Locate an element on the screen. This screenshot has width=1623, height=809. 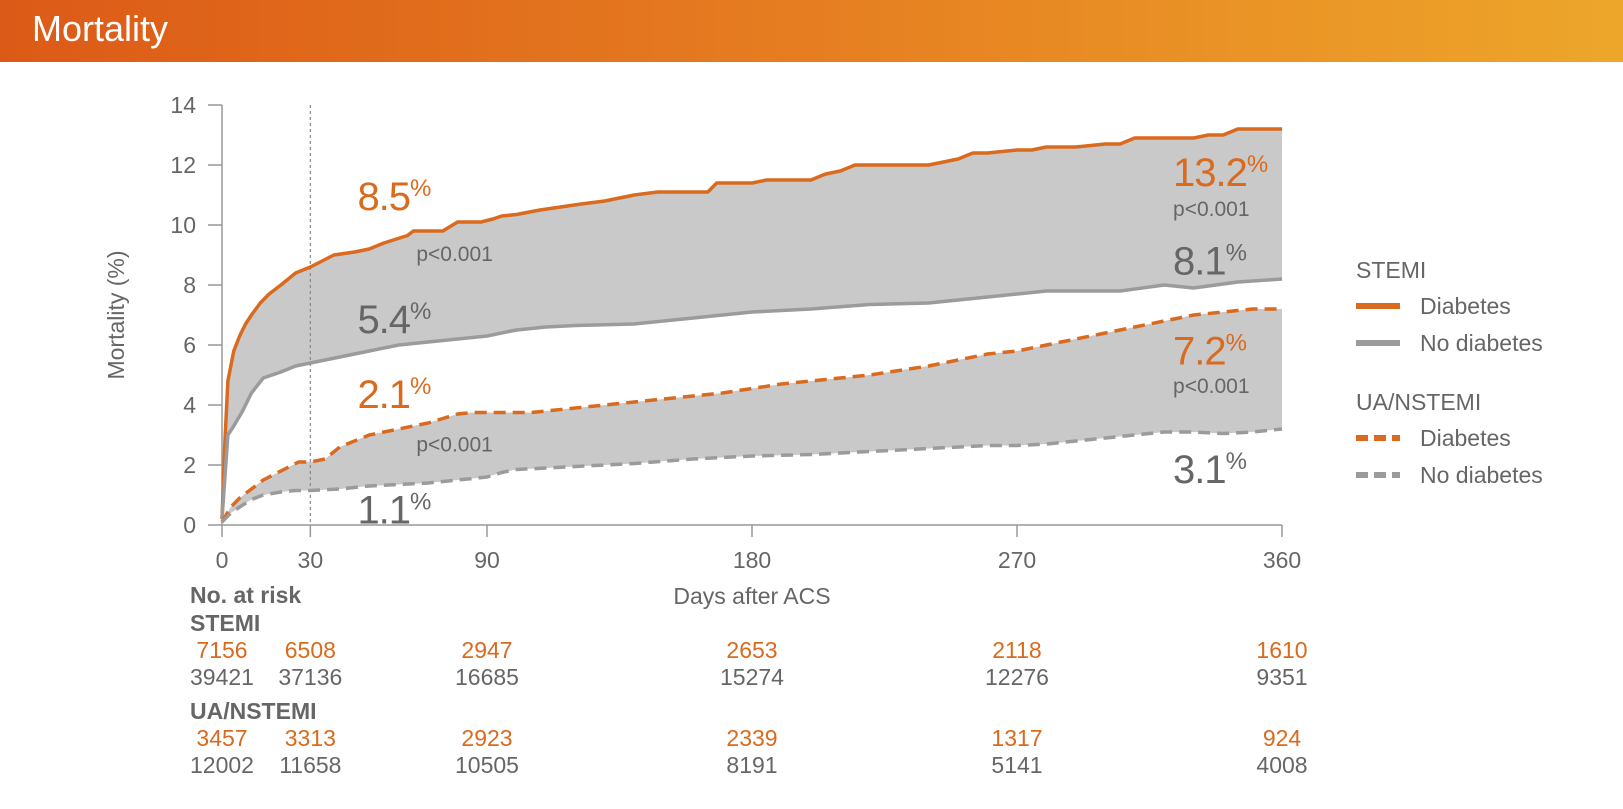
risk-cell: 10505 is located at coordinates (487, 765).